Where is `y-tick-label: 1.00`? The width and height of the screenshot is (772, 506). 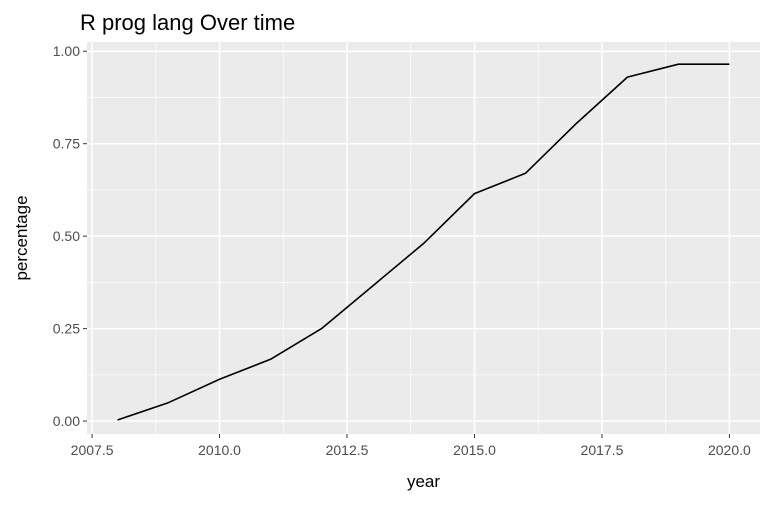 y-tick-label: 1.00 is located at coordinates (66, 51).